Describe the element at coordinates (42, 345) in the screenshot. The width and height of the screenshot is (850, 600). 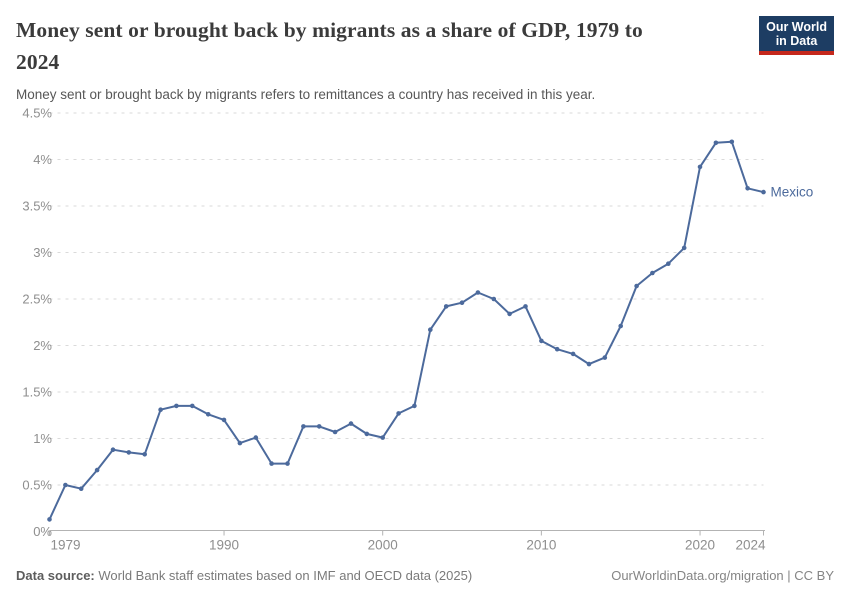
I see `y-tick-label: 2%` at that location.